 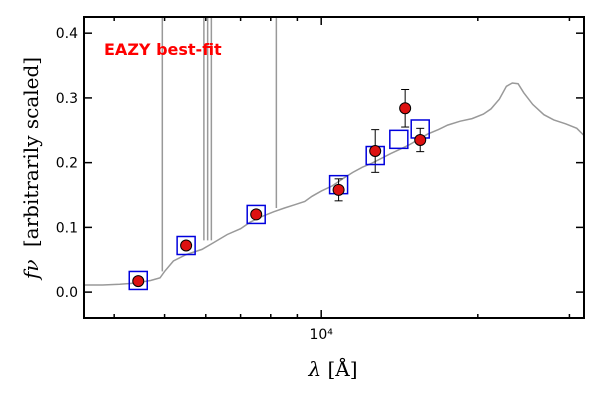 I want to click on y-tick-label-0: 0.0, so click(x=67, y=293).